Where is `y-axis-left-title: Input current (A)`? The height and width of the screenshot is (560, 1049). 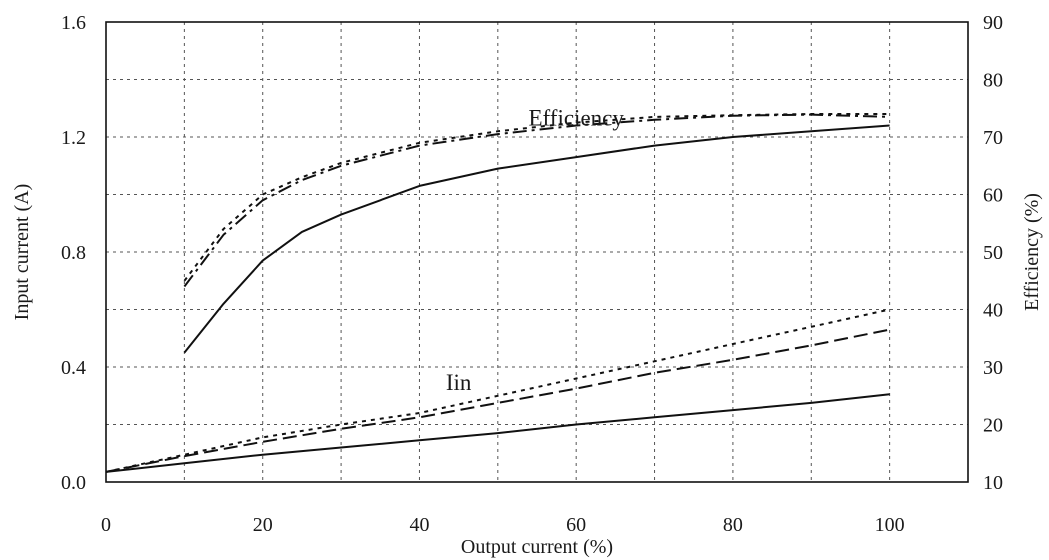 y-axis-left-title: Input current (A) is located at coordinates (22, 252).